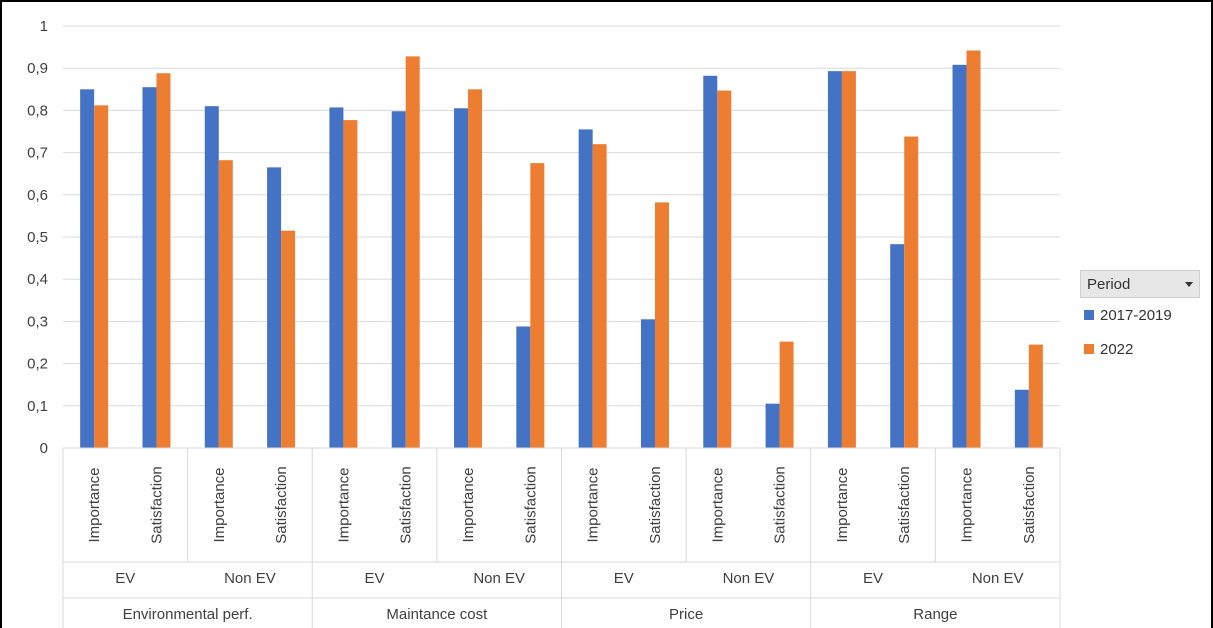  What do you see at coordinates (37, 406) in the screenshot?
I see `y-tick-label: 0,1` at bounding box center [37, 406].